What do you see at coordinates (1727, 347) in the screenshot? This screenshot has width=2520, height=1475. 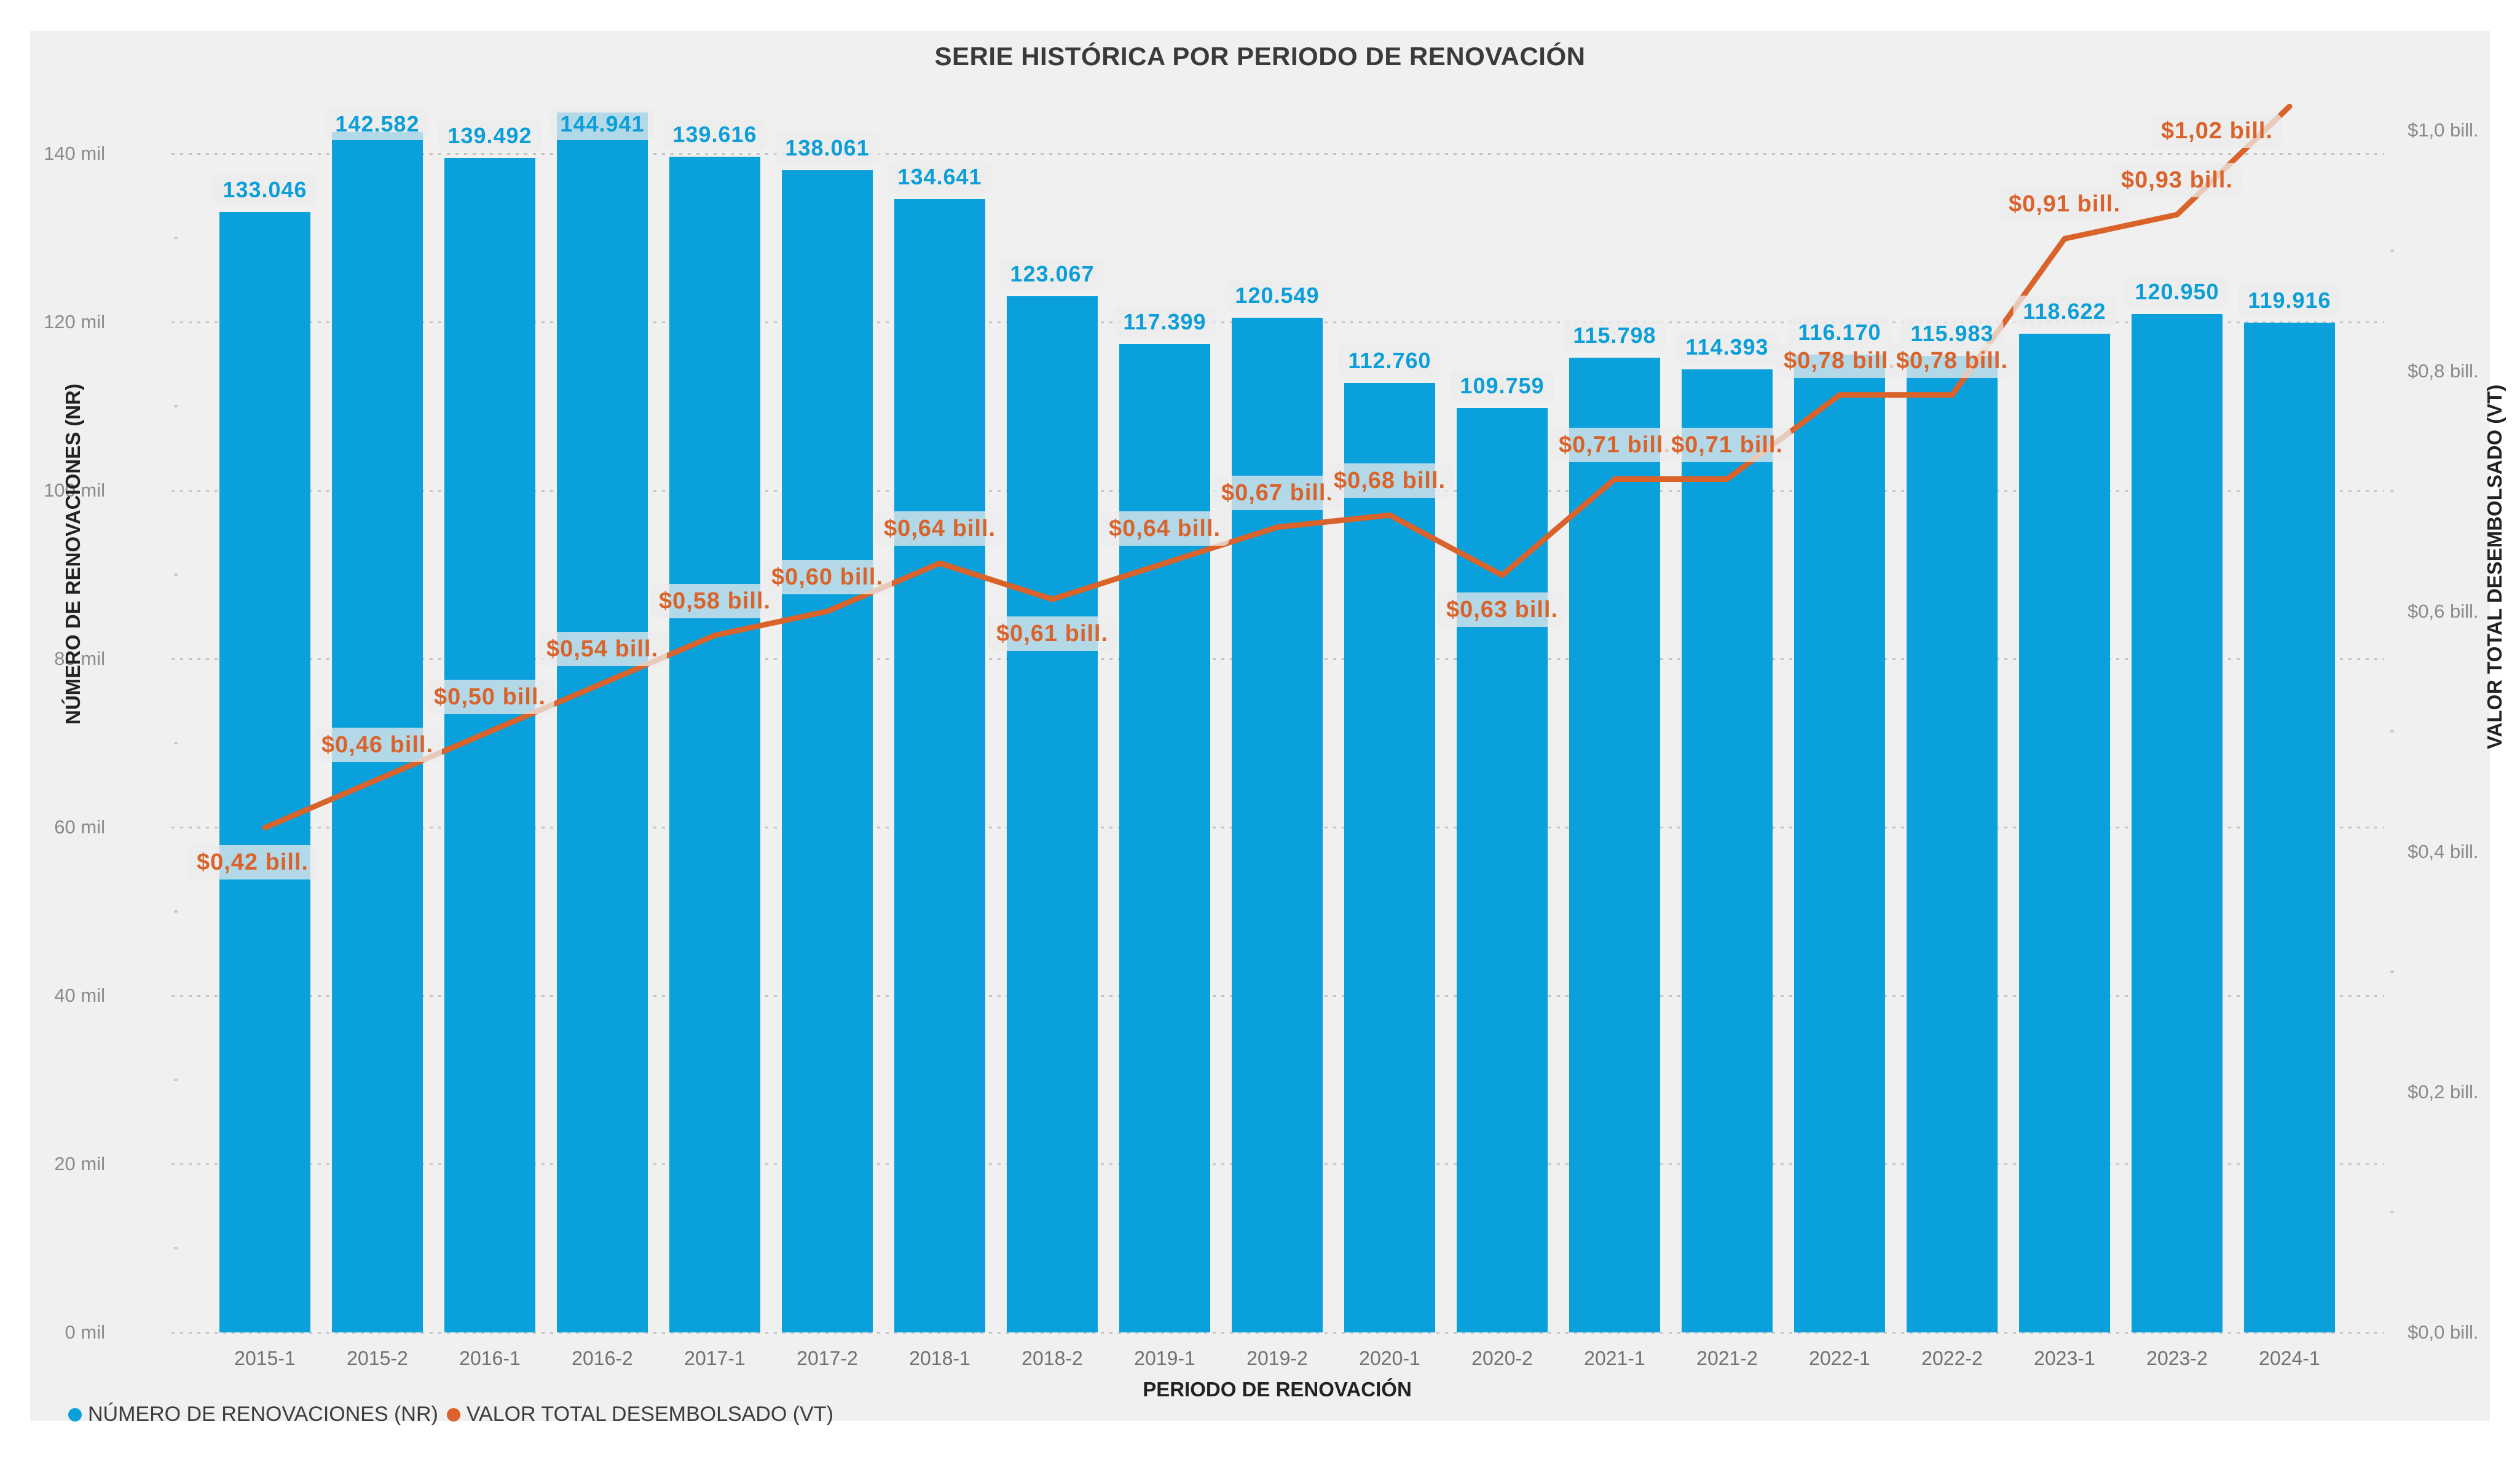 I see `bar-value-label: 114.393` at bounding box center [1727, 347].